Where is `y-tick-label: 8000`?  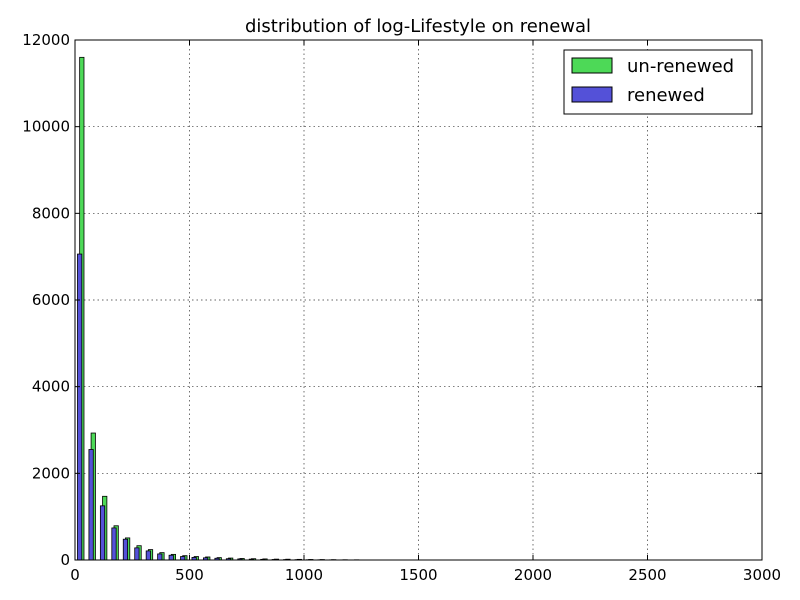 y-tick-label: 8000 is located at coordinates (51, 213).